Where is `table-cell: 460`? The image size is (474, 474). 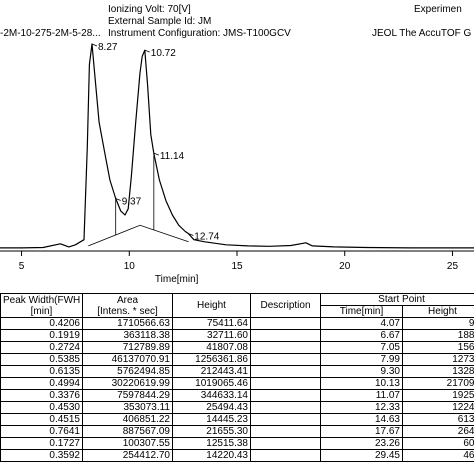 table-cell: 460 is located at coordinates (437, 455).